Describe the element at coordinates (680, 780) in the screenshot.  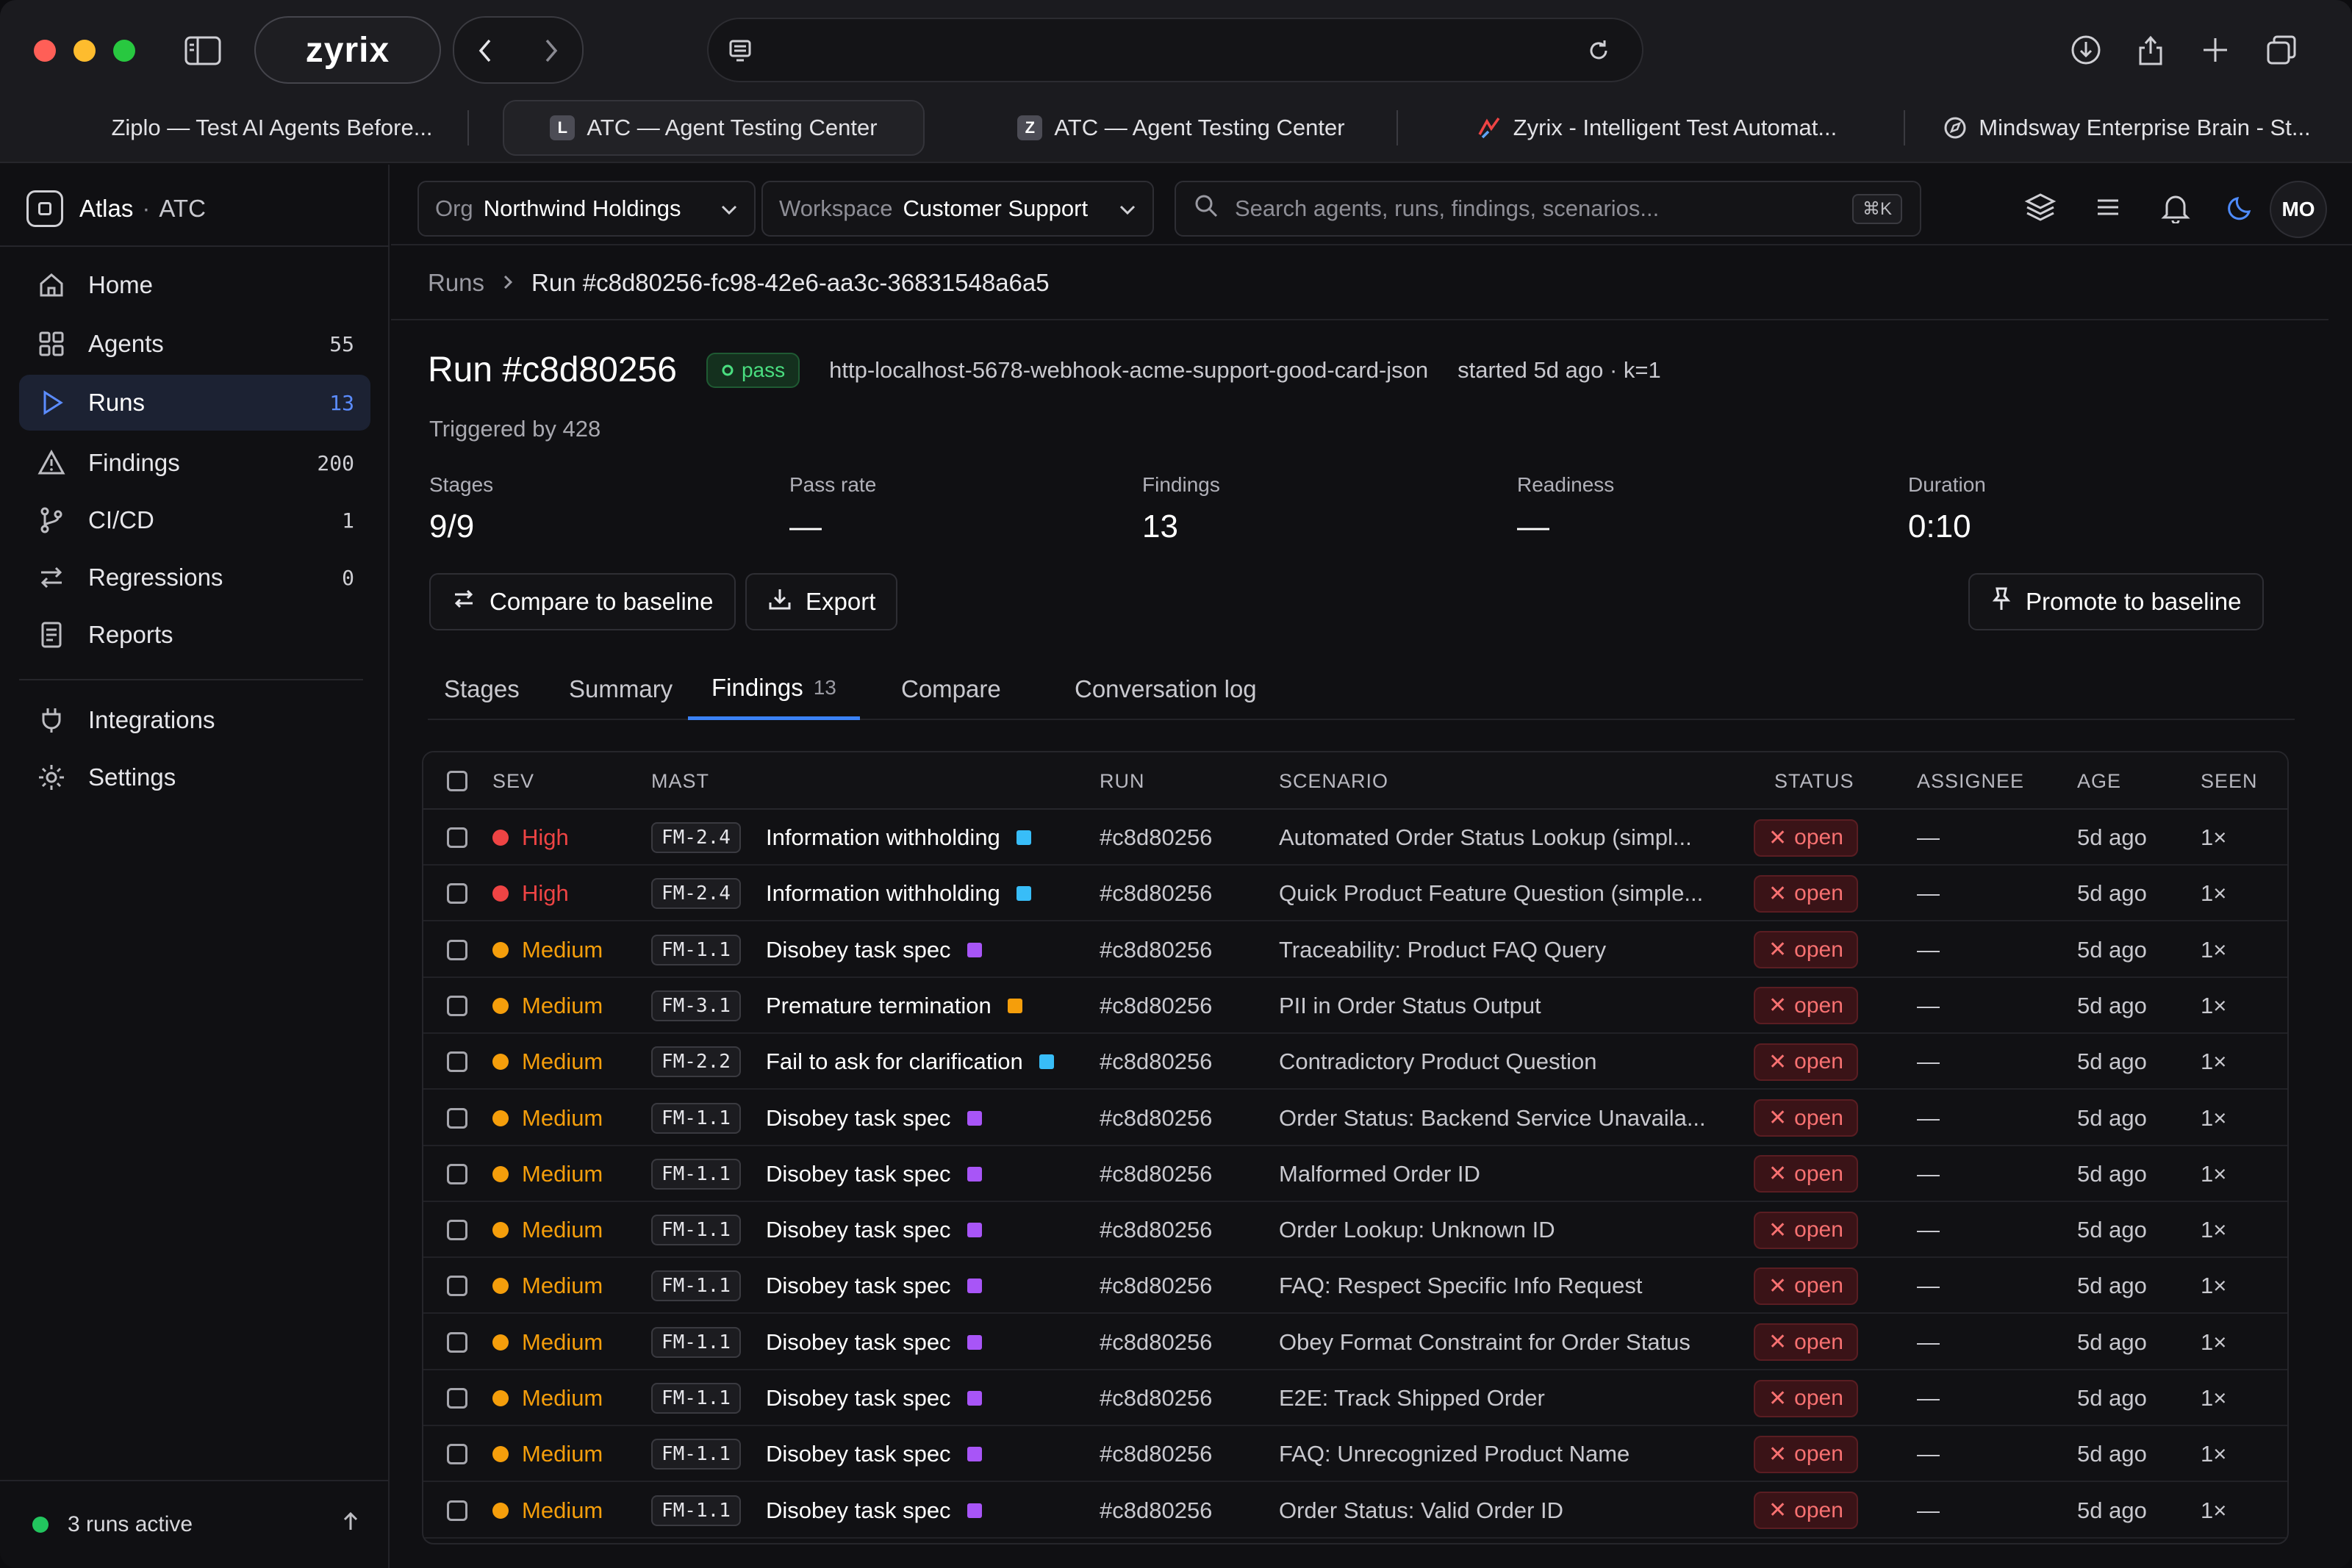
I see `column-header: MAST` at that location.